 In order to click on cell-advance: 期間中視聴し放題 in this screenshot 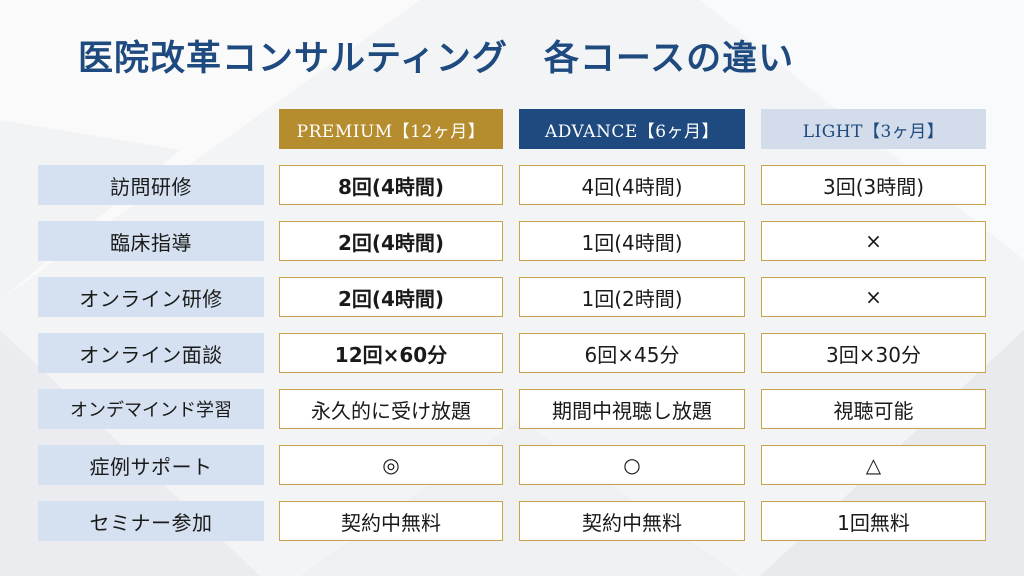, I will do `click(632, 409)`.